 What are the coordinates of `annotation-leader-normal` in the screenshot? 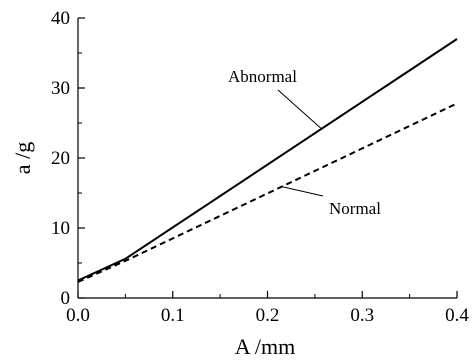 It's located at (302, 191).